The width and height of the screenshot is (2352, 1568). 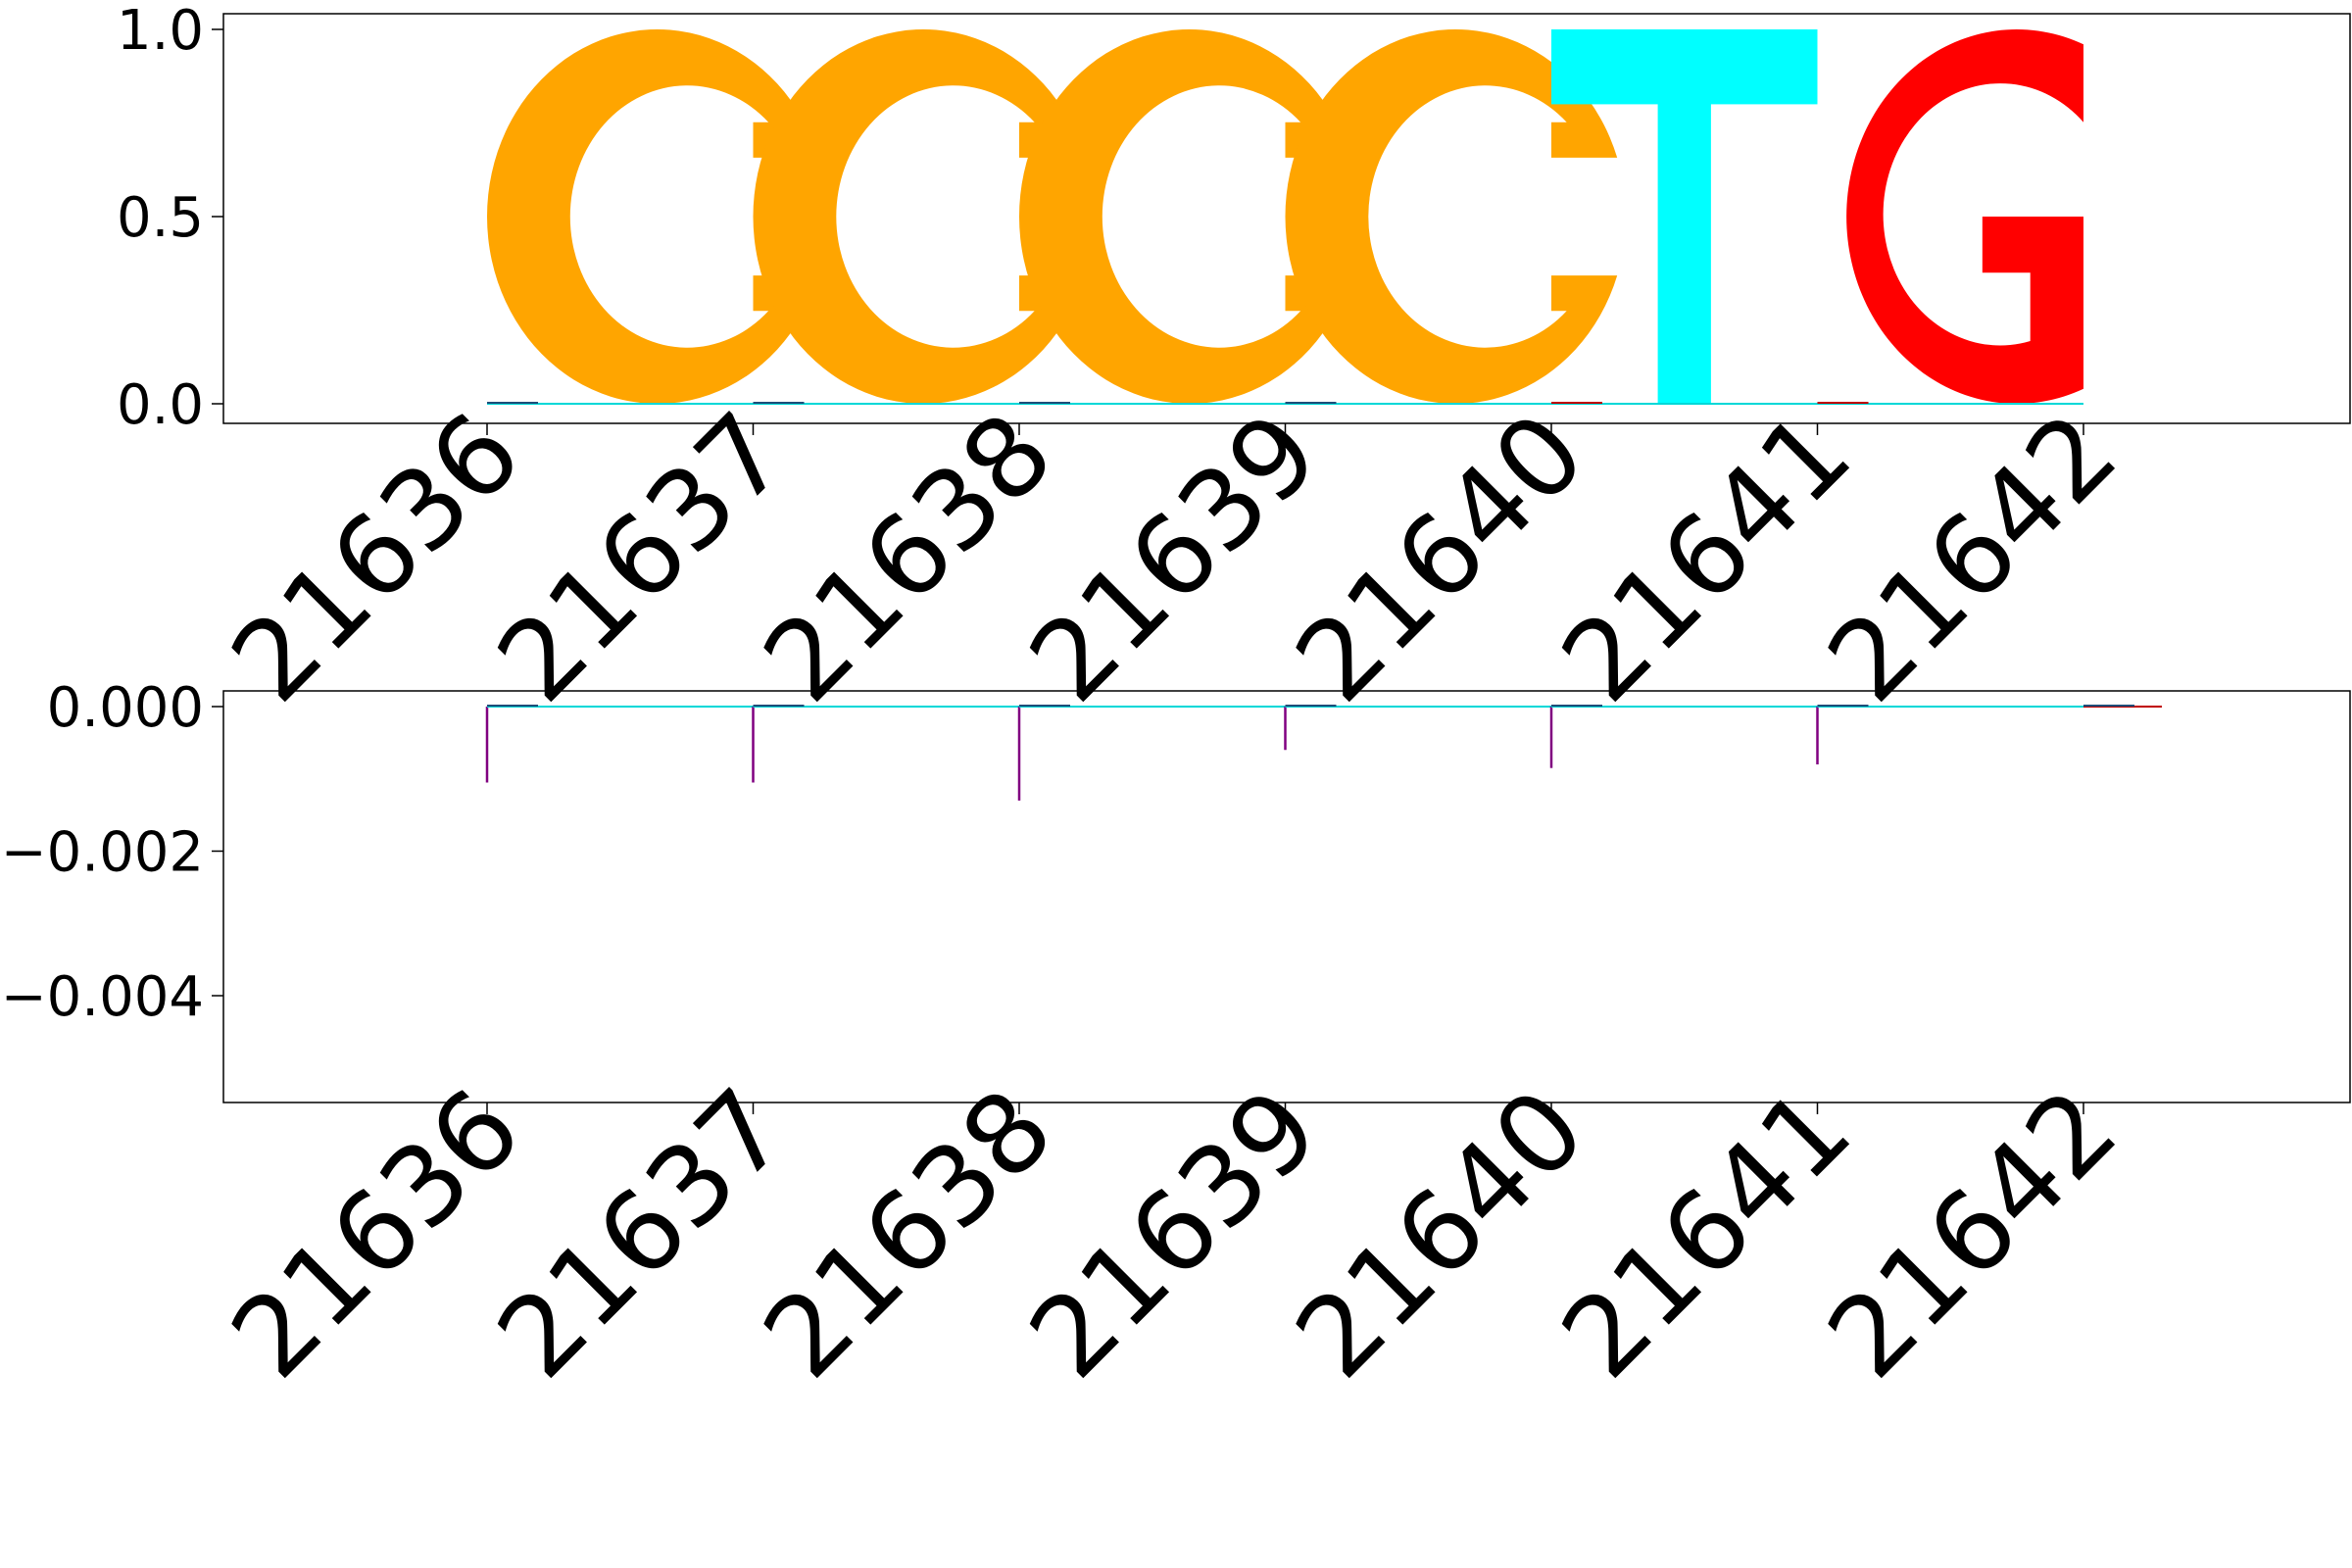 What do you see at coordinates (1440, 1233) in the screenshot?
I see `bar-x-tick-label: 21640` at bounding box center [1440, 1233].